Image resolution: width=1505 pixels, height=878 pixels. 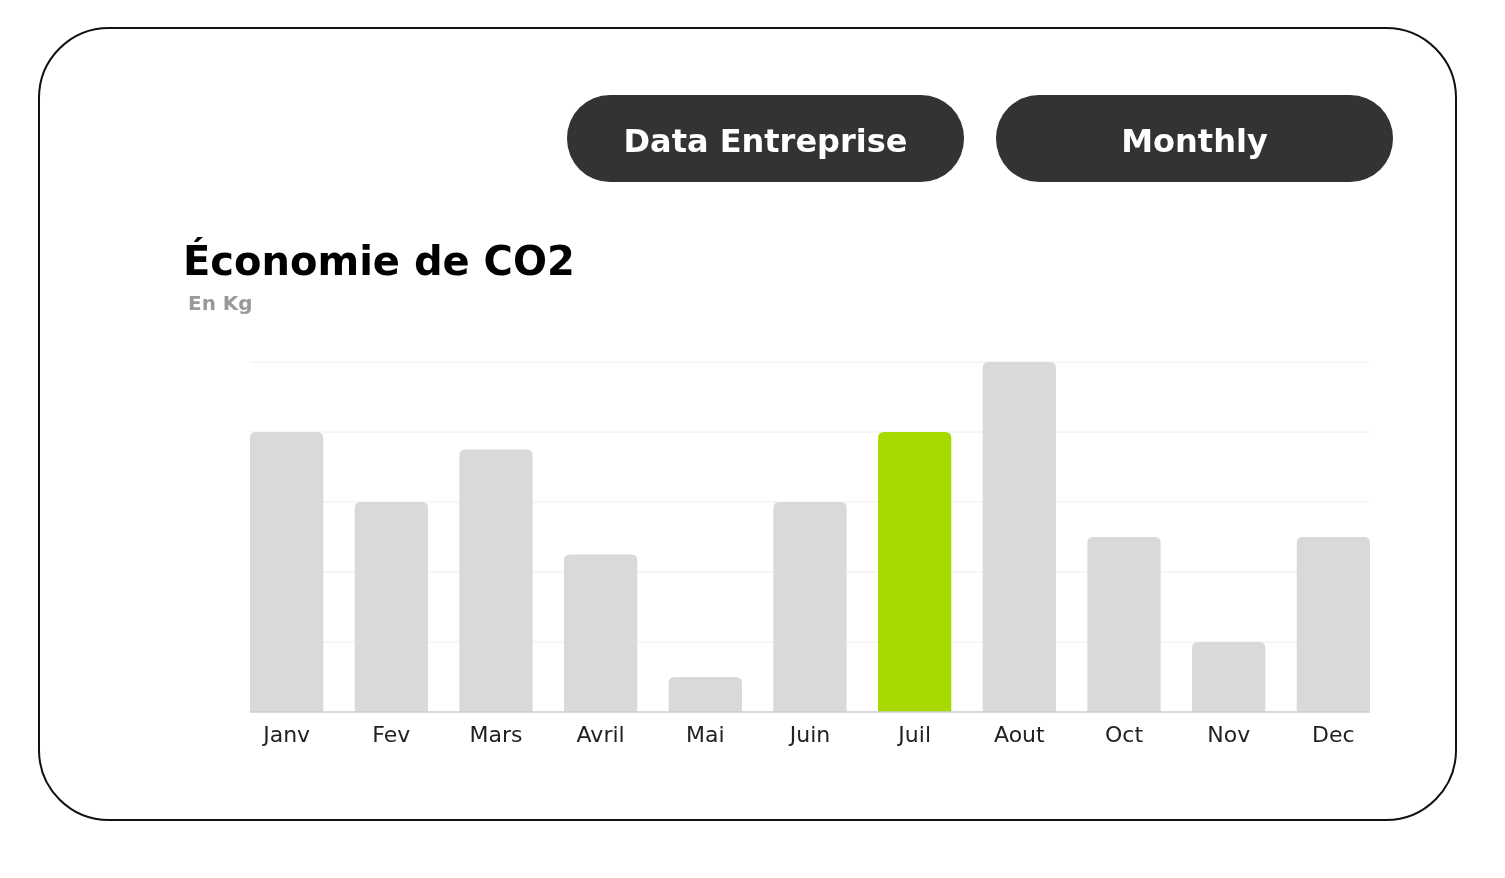 I want to click on x-tick-label: Nov, so click(x=1229, y=734).